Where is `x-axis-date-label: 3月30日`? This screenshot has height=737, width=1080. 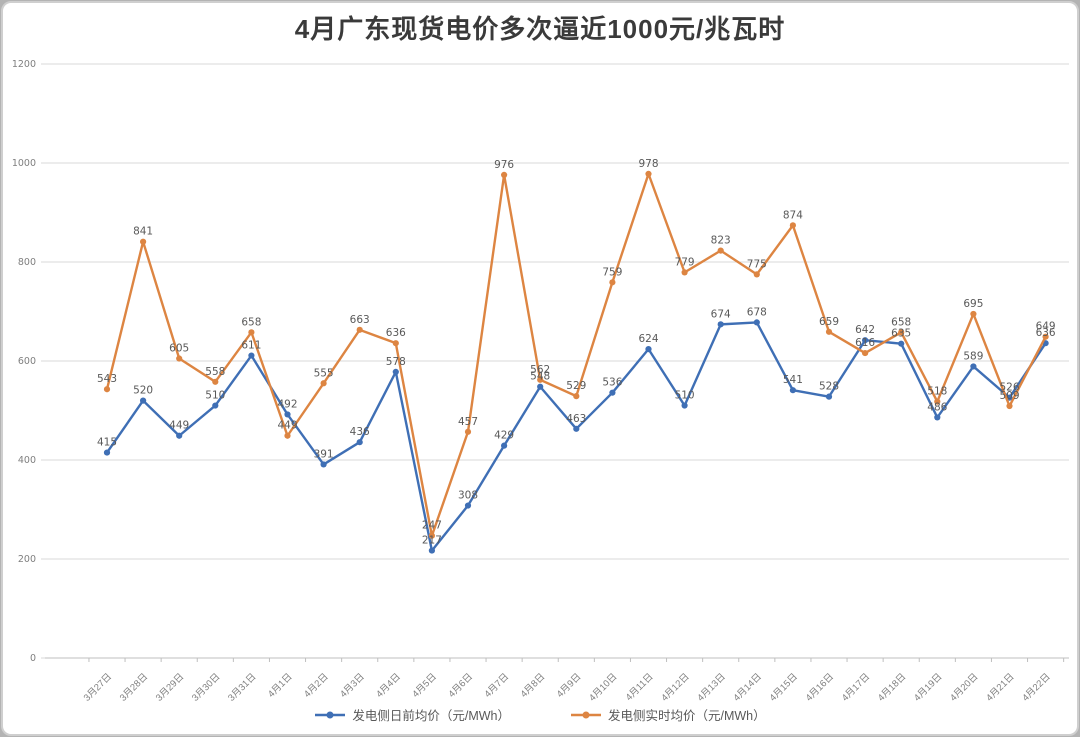 x-axis-date-label: 3月30日 is located at coordinates (206, 687).